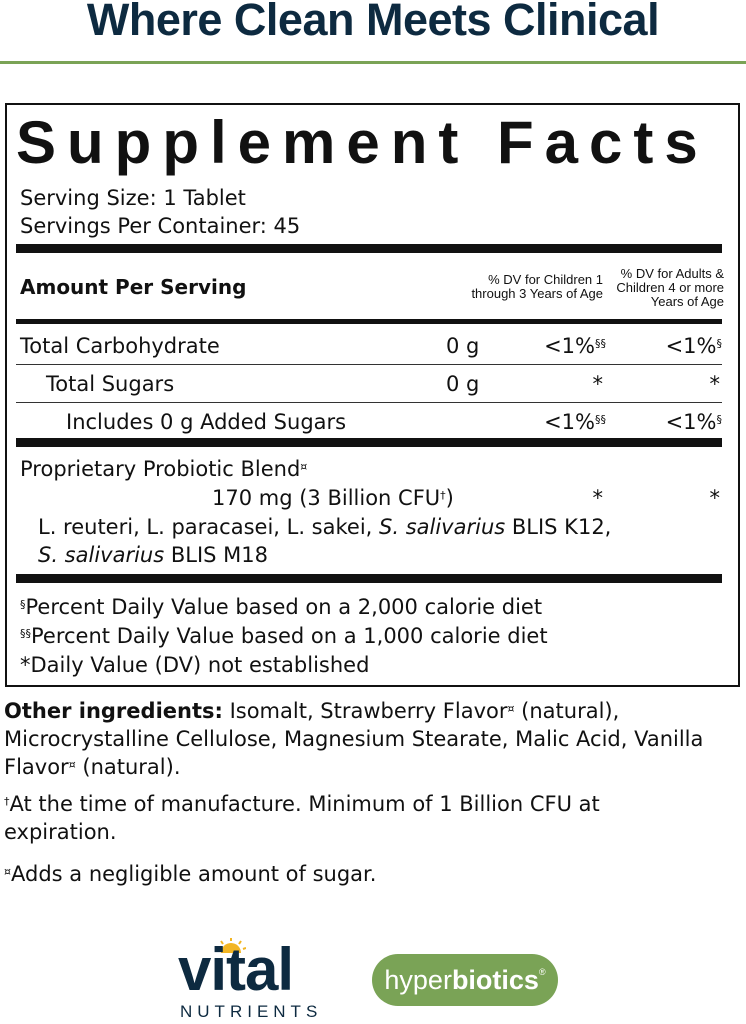 This screenshot has width=746, height=1024. I want to click on amount-per-serving: Amount Per Serving, so click(133, 287).